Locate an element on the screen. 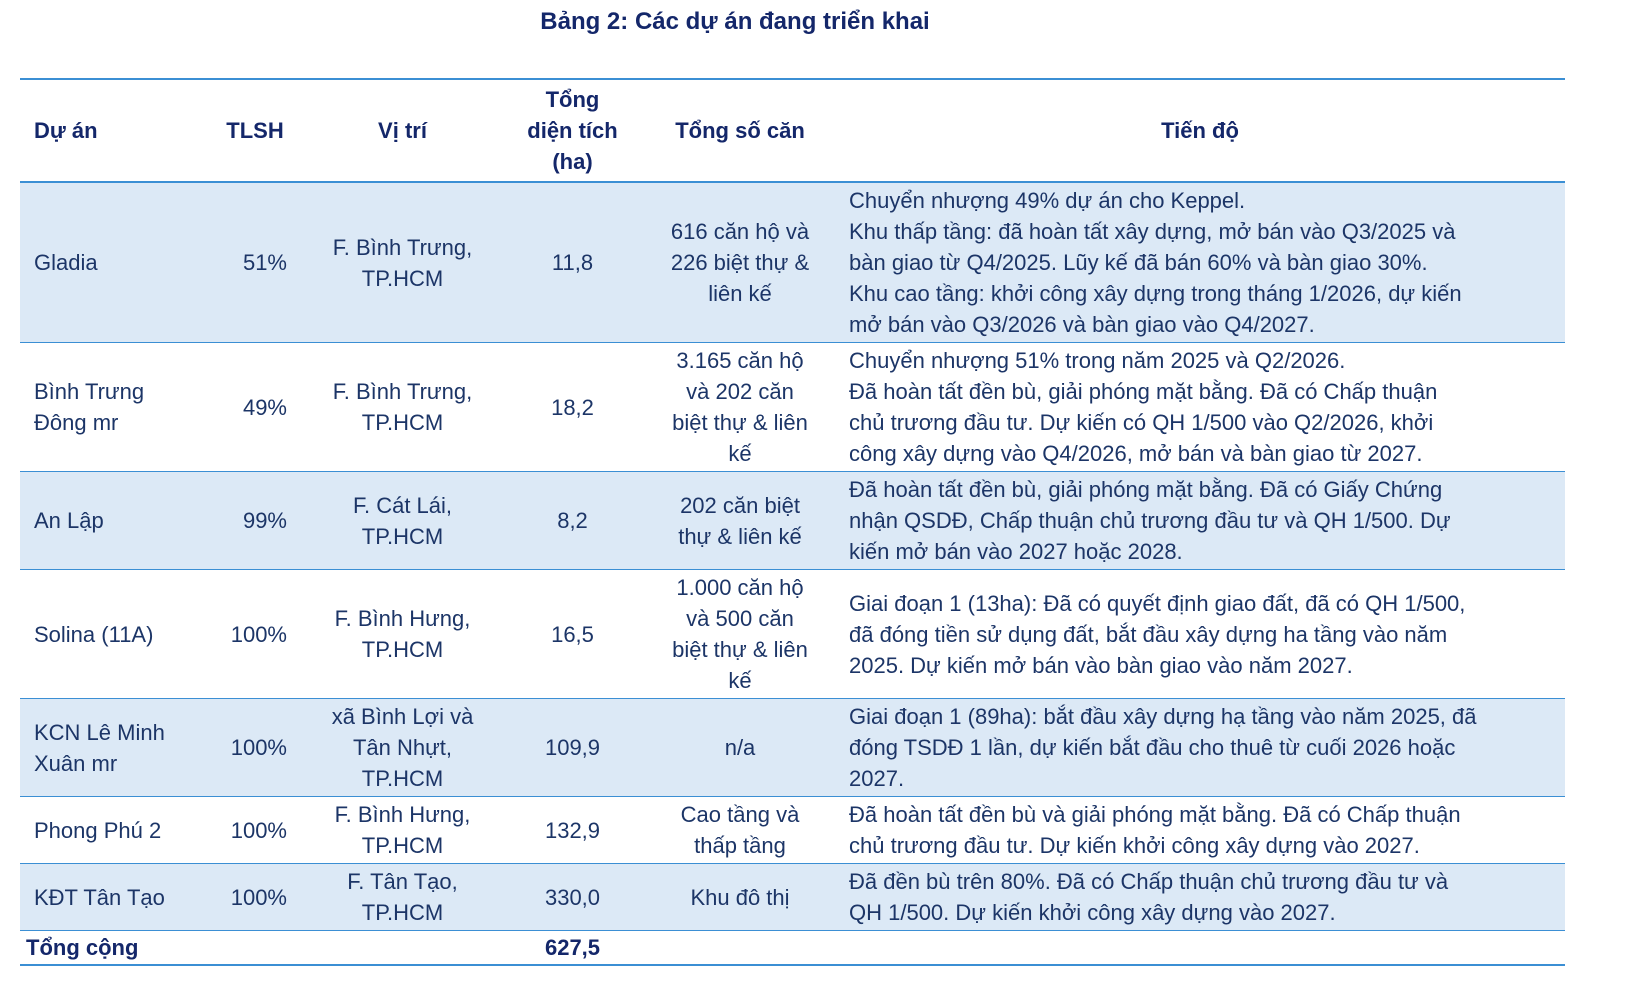 Image resolution: width=1648 pixels, height=992 pixels. text-line: Tiến độ is located at coordinates (1200, 130).